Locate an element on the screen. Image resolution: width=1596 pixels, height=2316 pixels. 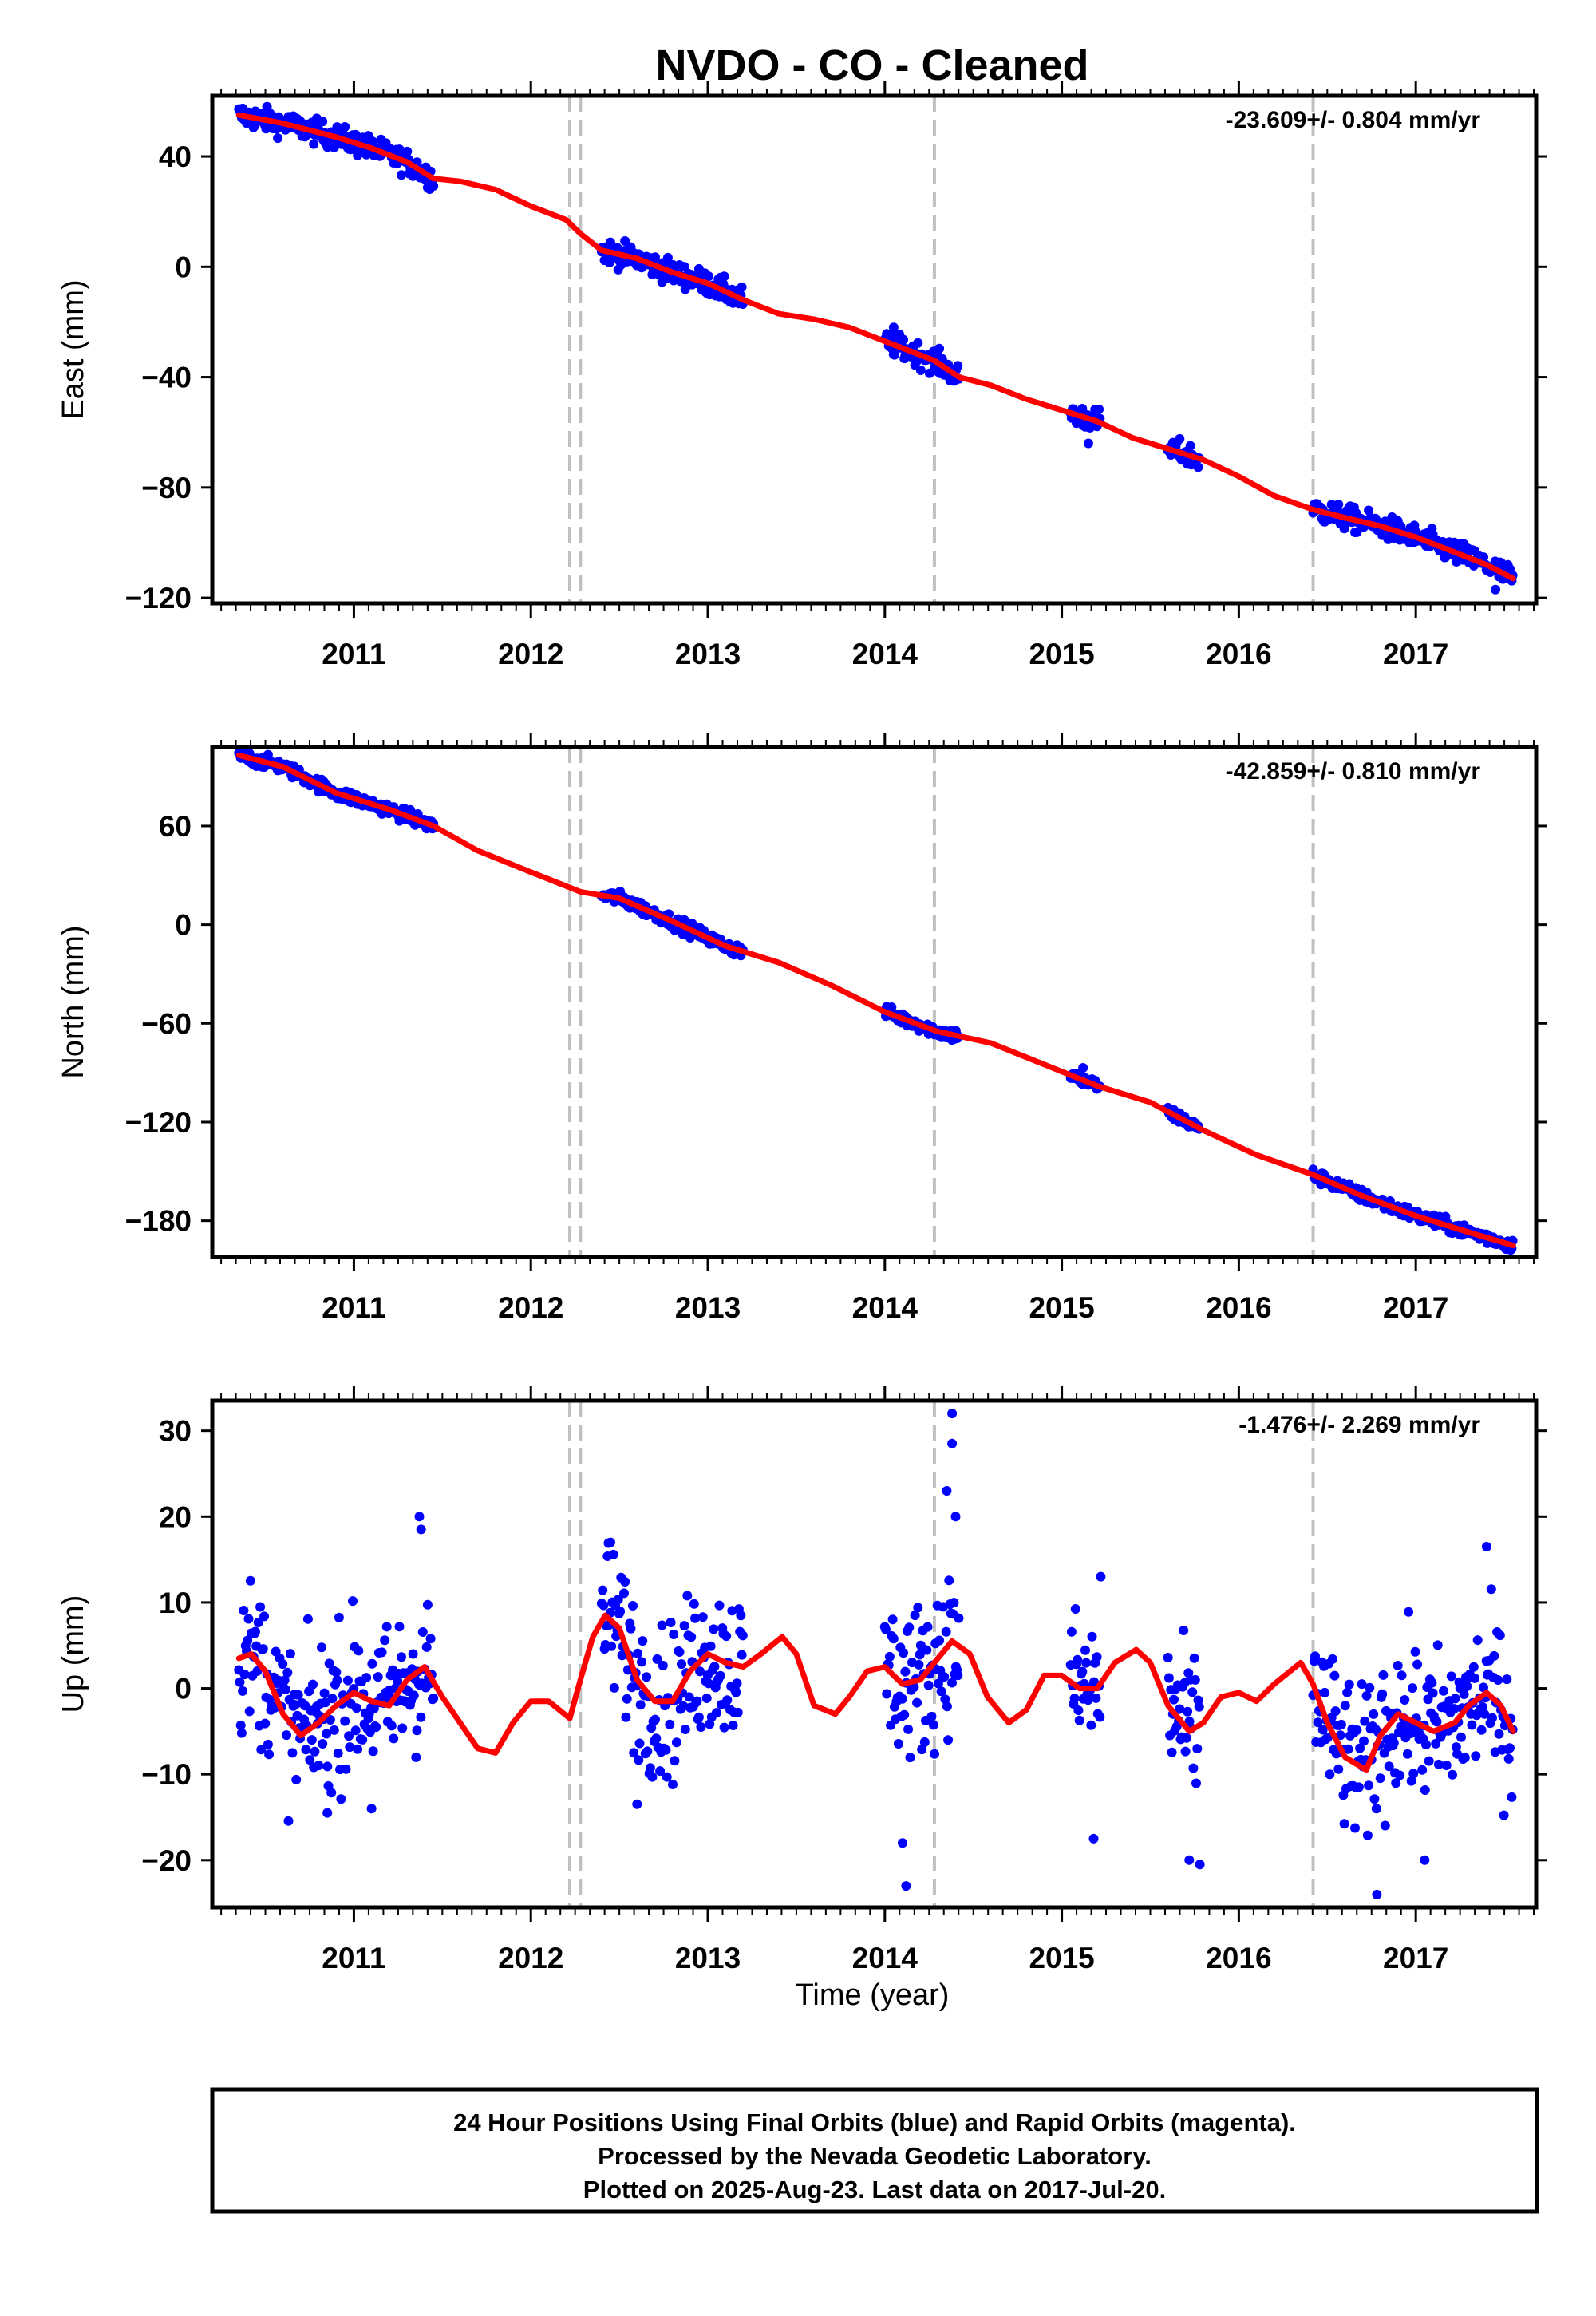
x-tick-label: 2011 is located at coordinates (353, 1307).